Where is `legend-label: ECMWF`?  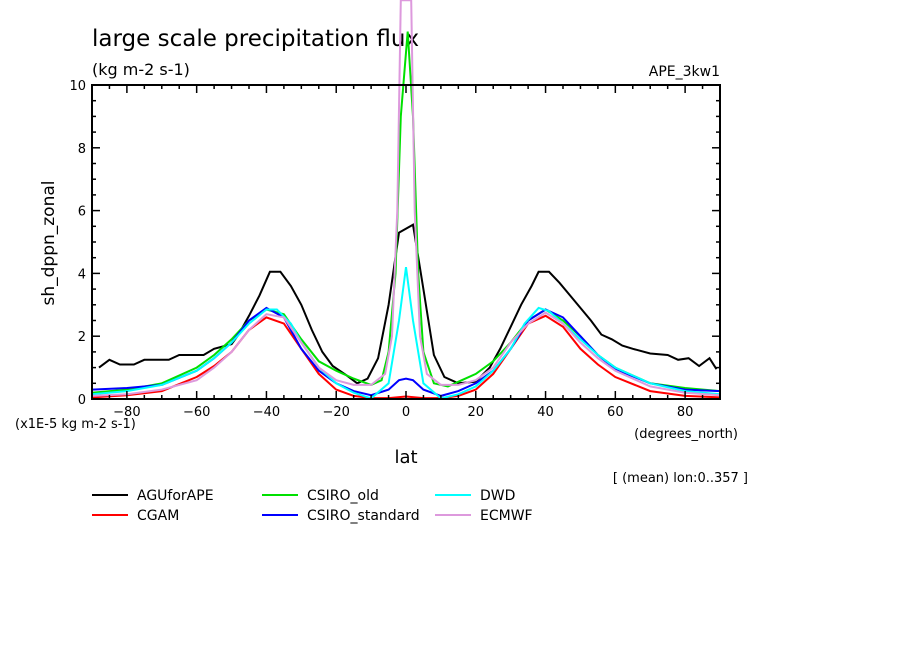
legend-label: ECMWF is located at coordinates (506, 516).